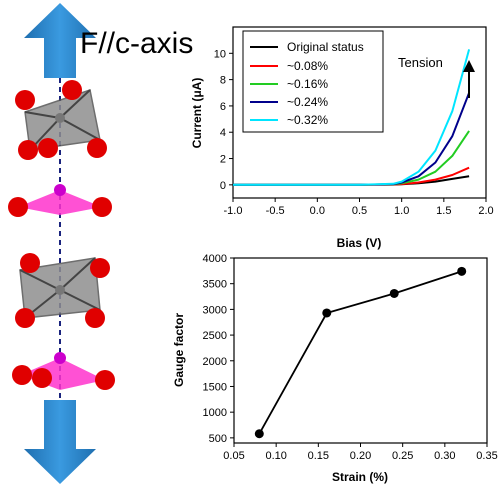 This screenshot has height=487, width=498. Describe the element at coordinates (197, 113) in the screenshot. I see `iv-chart-ylabel: Current (μA)` at that location.